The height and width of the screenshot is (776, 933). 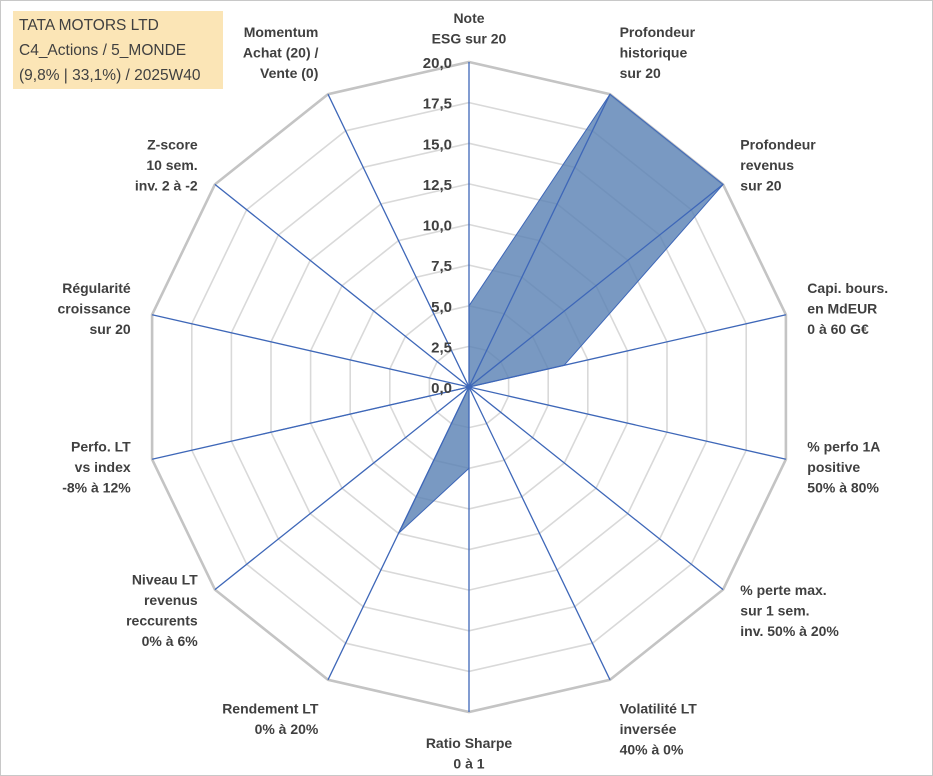 I want to click on axis-label-8: Ratio Sharpe 0 à 1, so click(x=469, y=753).